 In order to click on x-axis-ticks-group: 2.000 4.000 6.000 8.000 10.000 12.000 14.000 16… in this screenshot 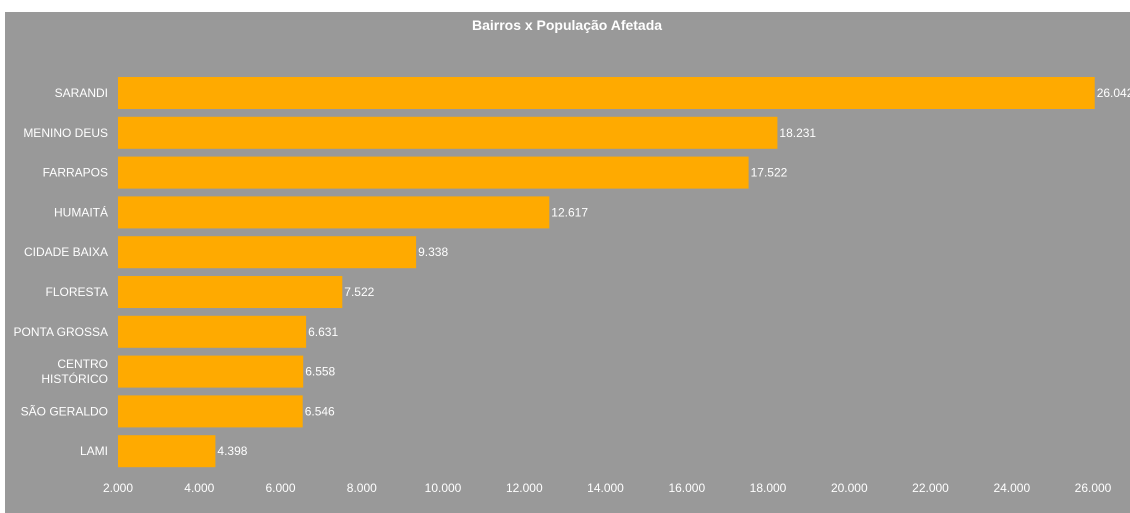, I will do `click(607, 488)`.